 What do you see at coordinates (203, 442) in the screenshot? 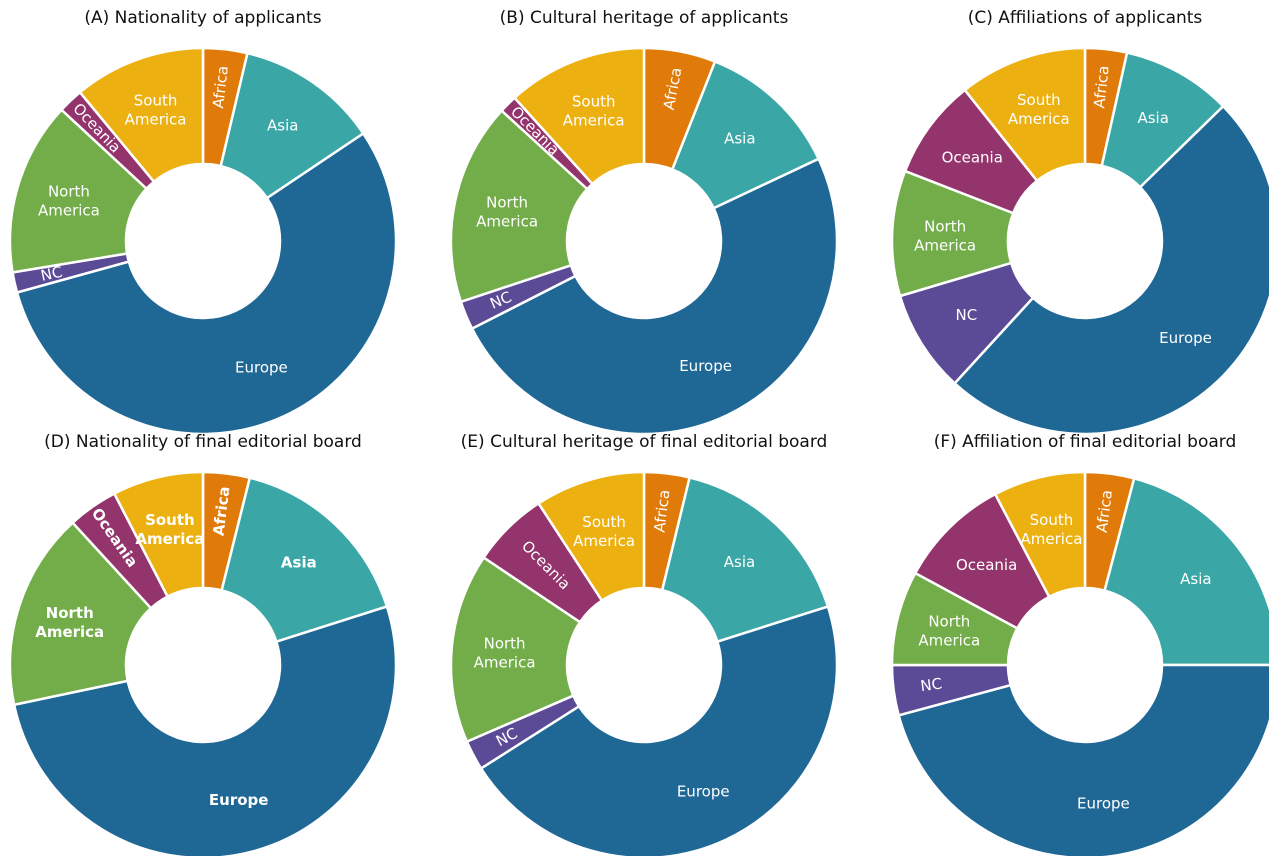
I see `chart-title: (D) Nationality of final editorial board` at bounding box center [203, 442].